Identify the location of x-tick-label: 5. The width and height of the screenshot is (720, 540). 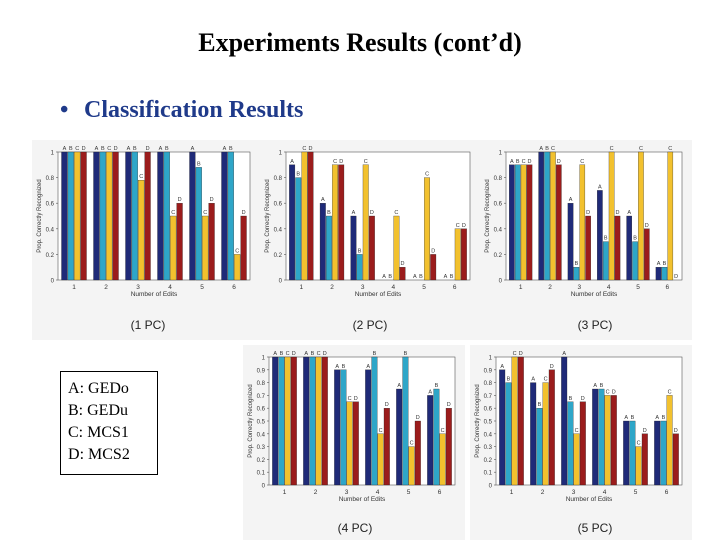
(202, 287).